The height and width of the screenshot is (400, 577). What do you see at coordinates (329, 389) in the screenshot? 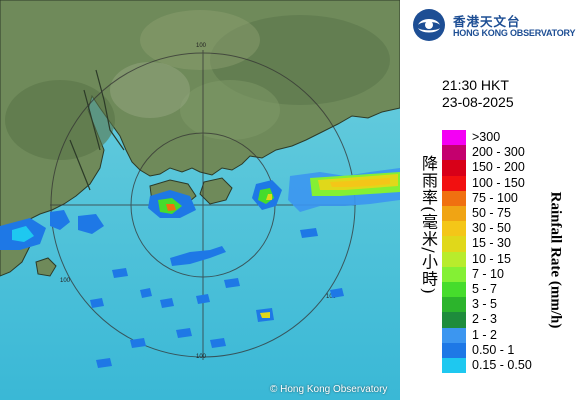
I see `copyright-notice: © Hong Kong Observatory` at bounding box center [329, 389].